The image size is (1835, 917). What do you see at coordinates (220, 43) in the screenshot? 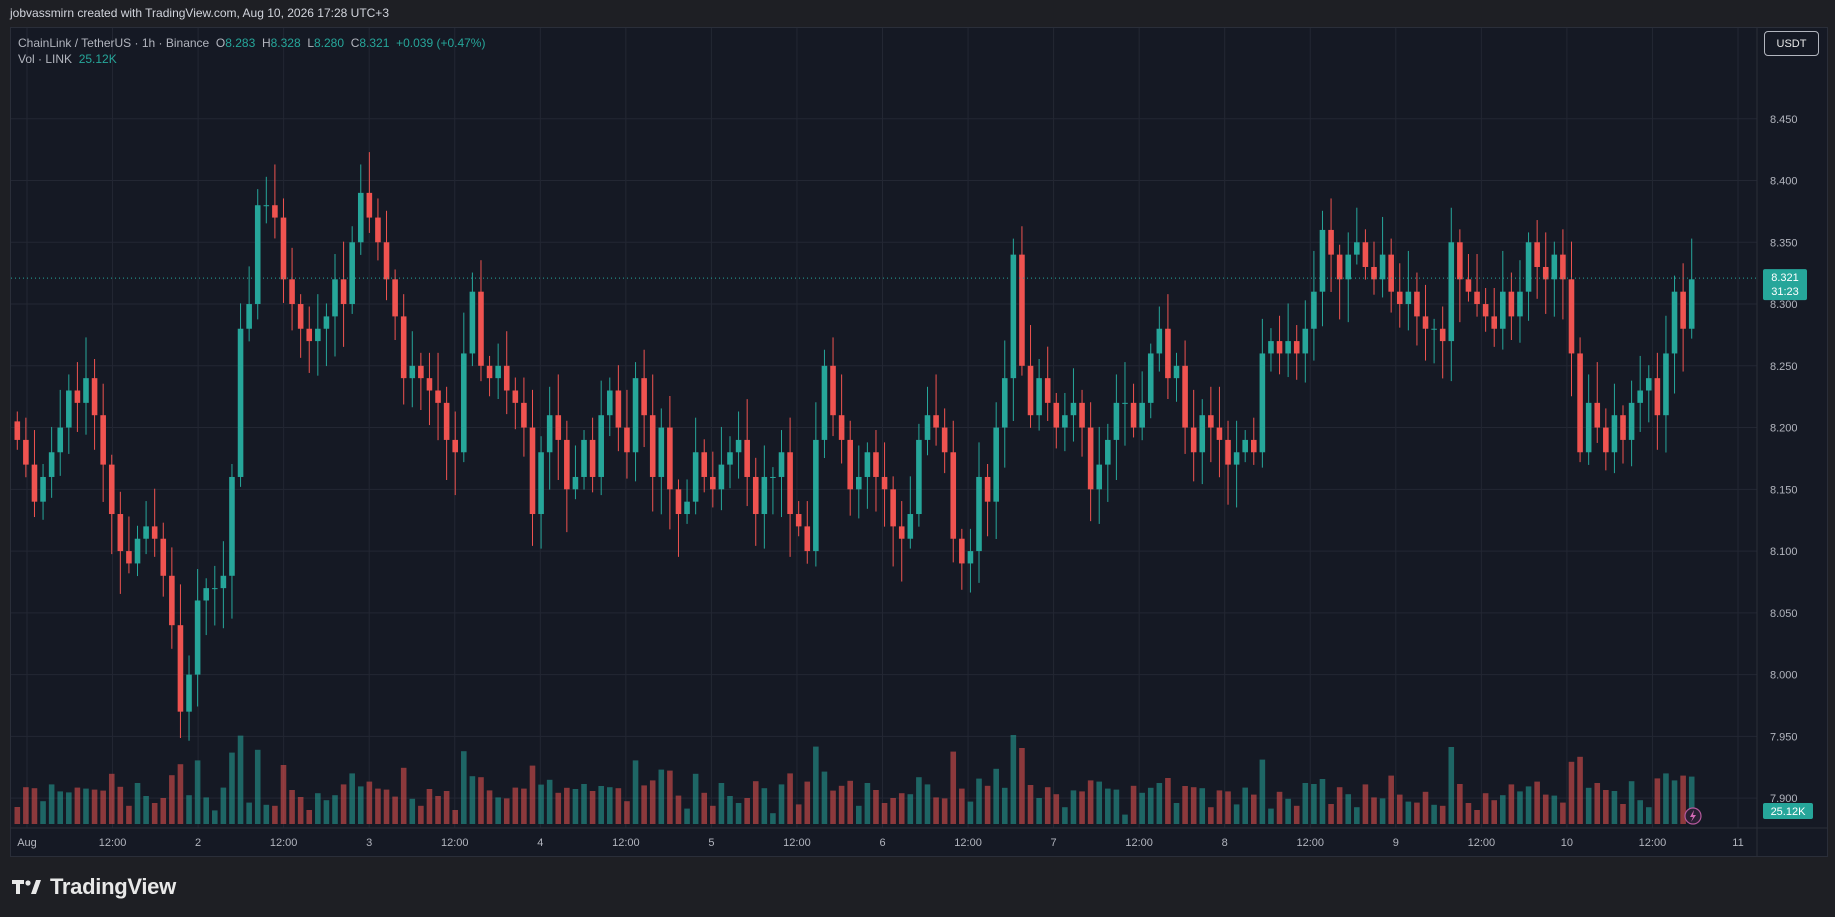
I see `legend-o-label: O` at bounding box center [220, 43].